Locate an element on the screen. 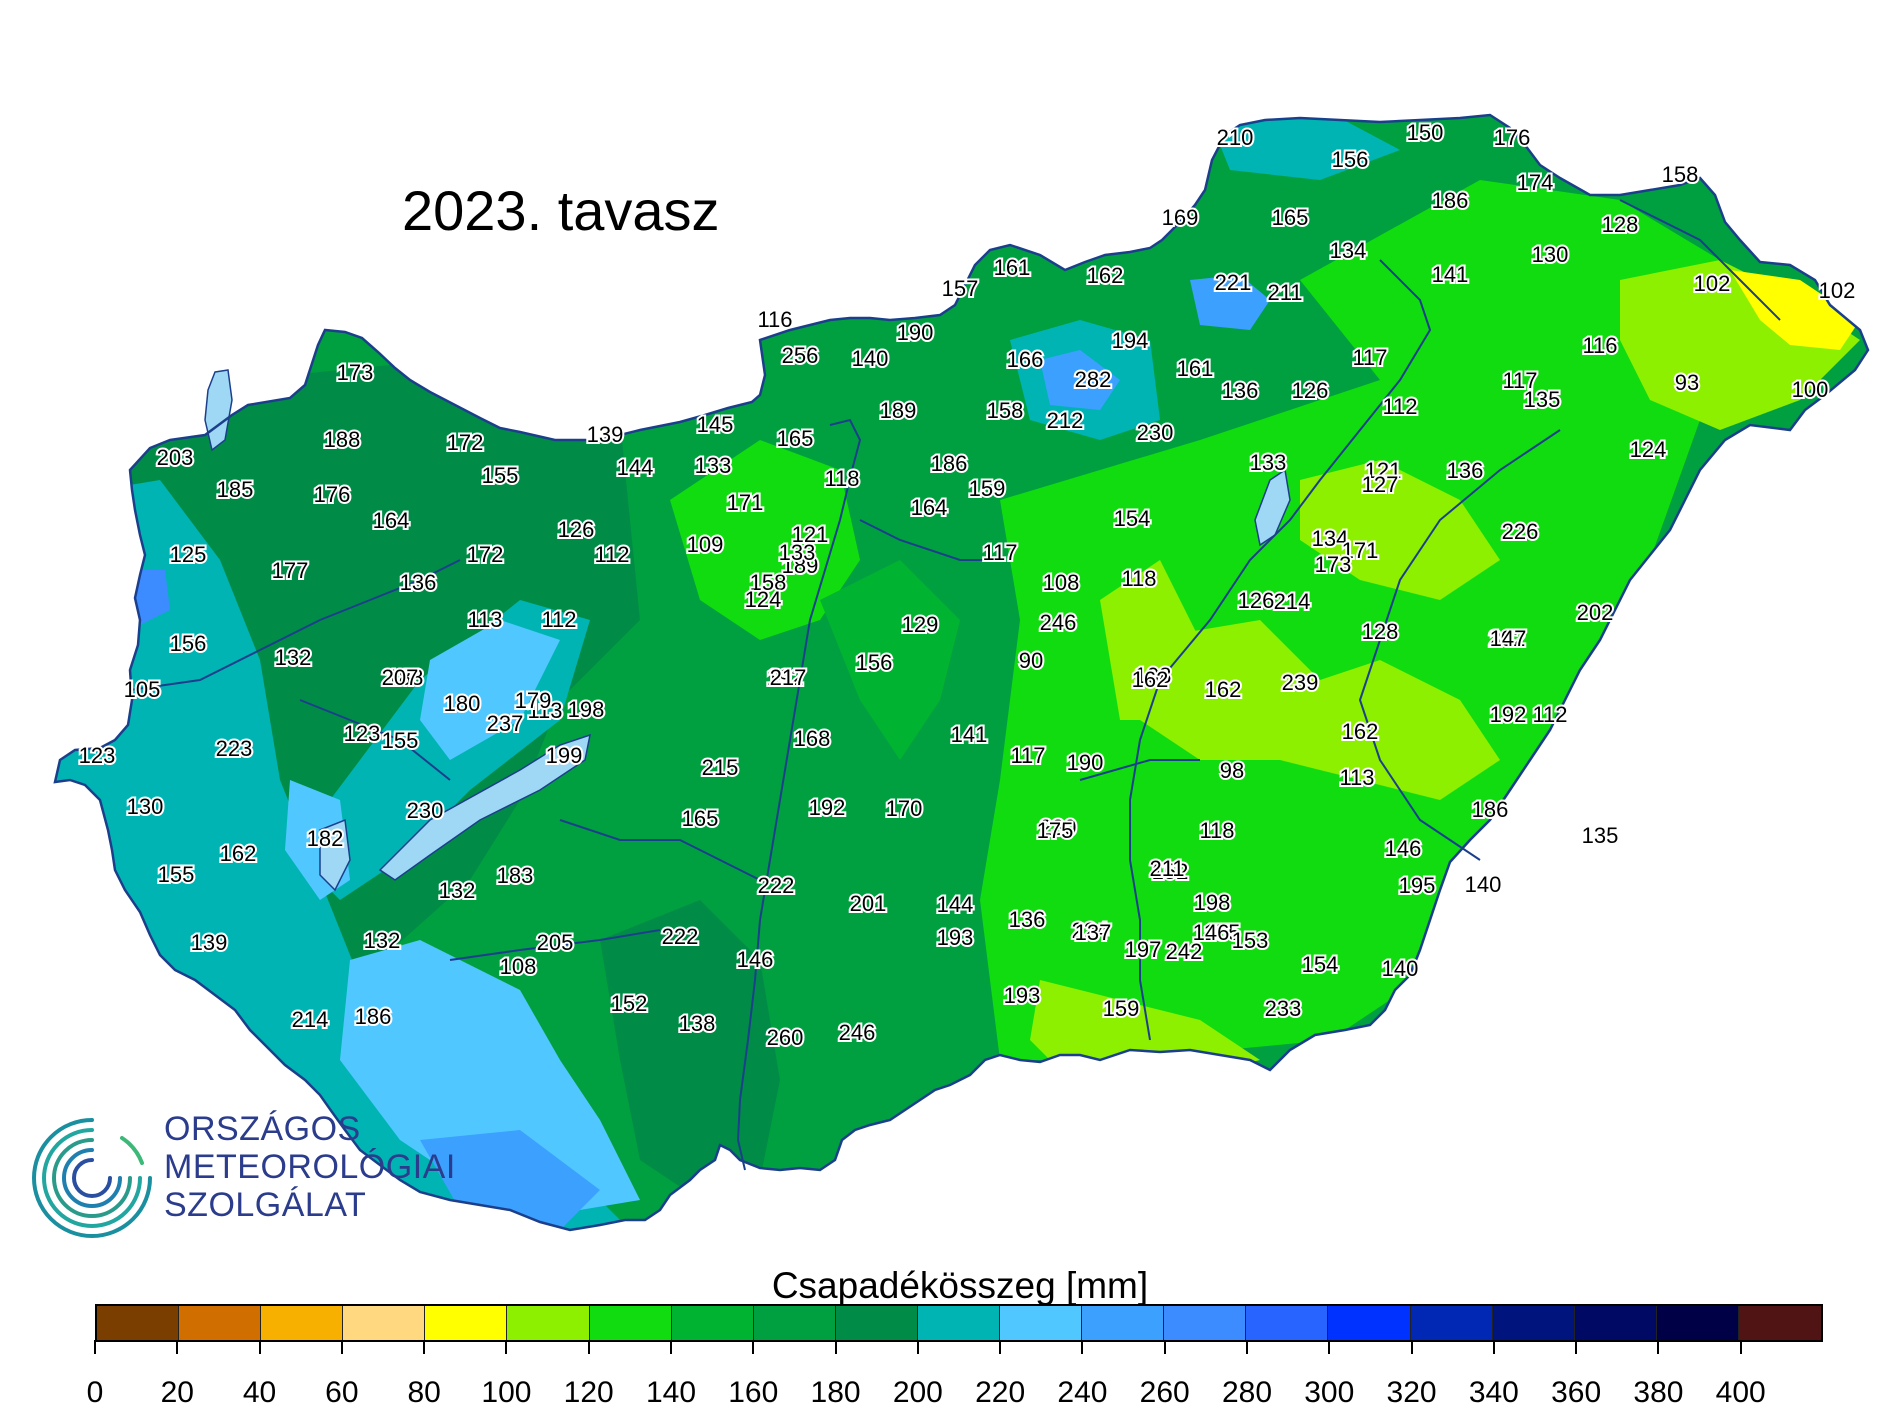 Image resolution: width=1900 pixels, height=1410 pixels. station-value: 194 is located at coordinates (1130, 340).